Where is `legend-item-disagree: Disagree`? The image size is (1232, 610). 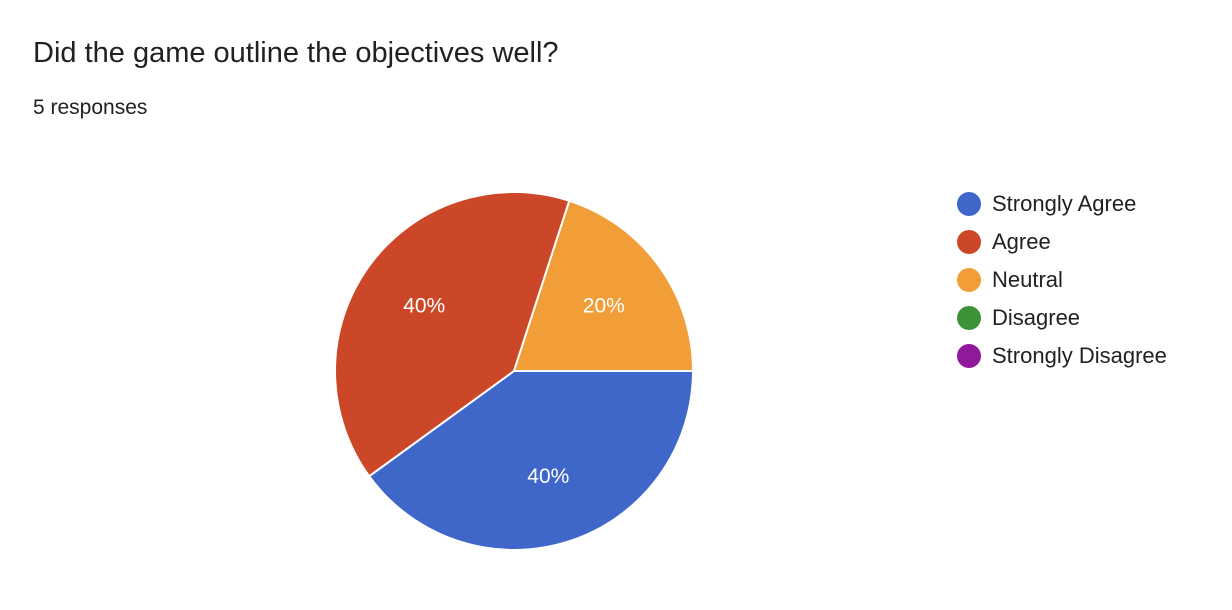 legend-item-disagree: Disagree is located at coordinates (1062, 318).